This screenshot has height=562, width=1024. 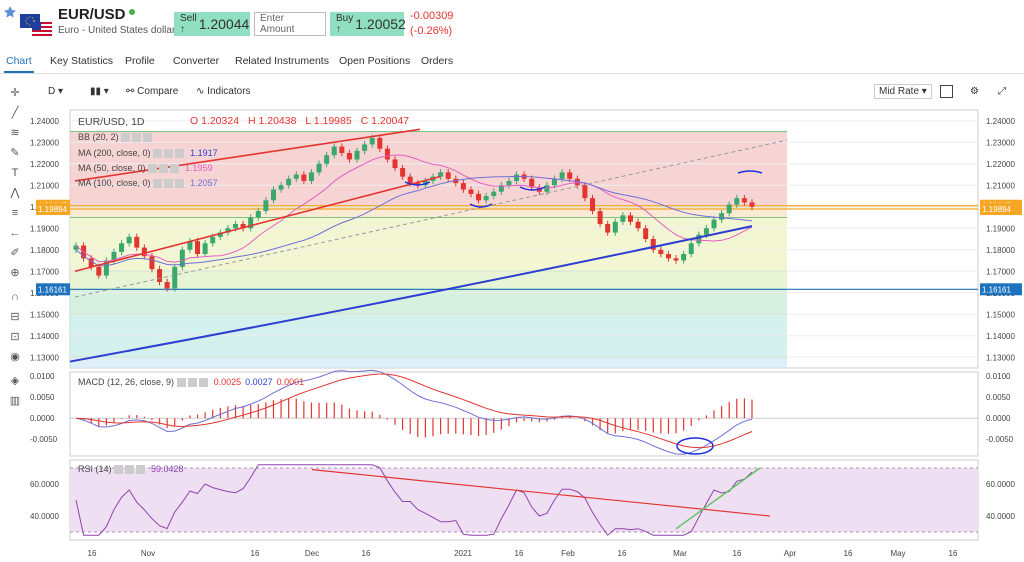 I want to click on chart-title: EUR/USD, 1D, so click(x=111, y=122).